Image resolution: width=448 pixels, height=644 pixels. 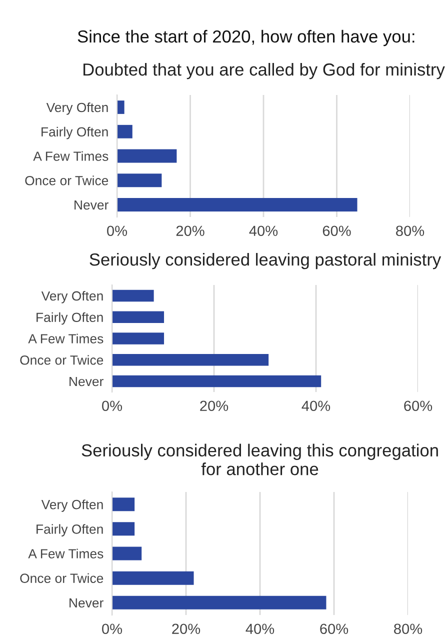 I want to click on chart-title: Seriously considered leaving pastoral ministry, so click(x=266, y=261).